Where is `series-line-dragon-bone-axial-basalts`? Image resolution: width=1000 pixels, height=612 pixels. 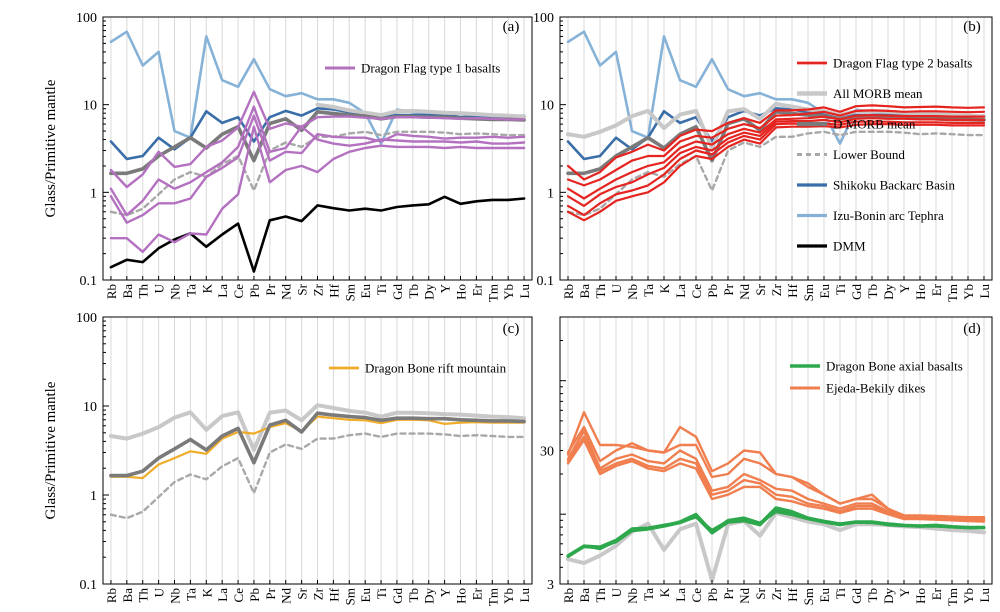 series-line-dragon-bone-axial-basalts is located at coordinates (776, 533).